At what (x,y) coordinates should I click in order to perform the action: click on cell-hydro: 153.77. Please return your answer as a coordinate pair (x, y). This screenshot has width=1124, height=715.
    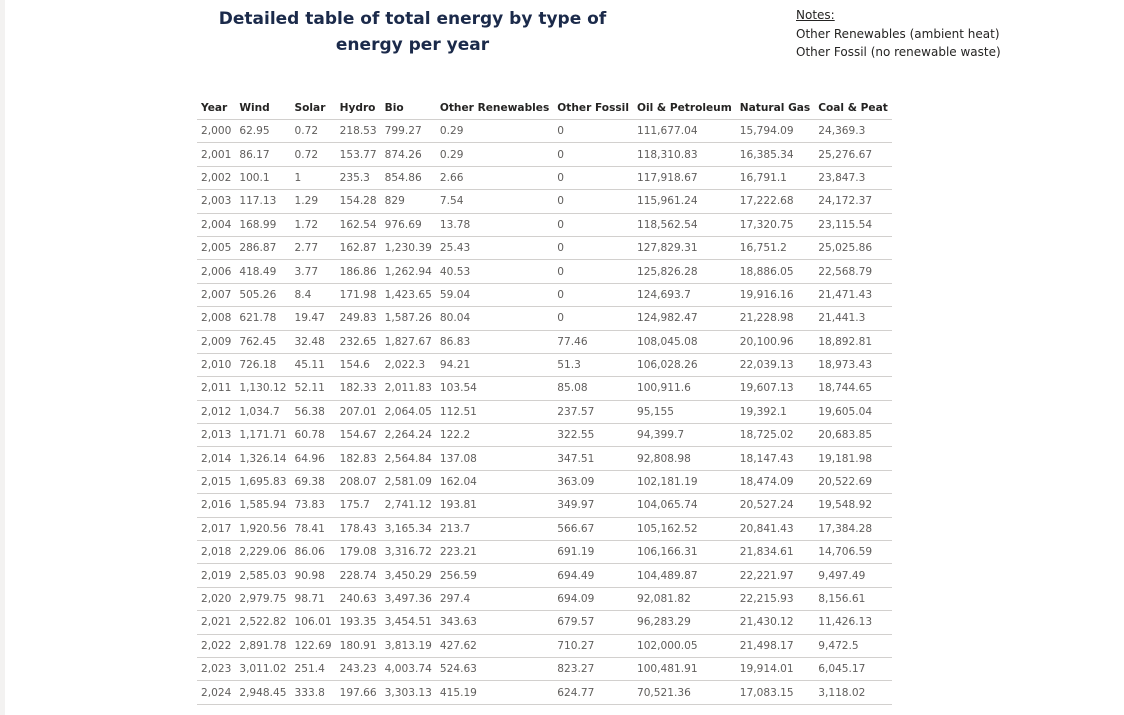
    Looking at the image, I should click on (358, 154).